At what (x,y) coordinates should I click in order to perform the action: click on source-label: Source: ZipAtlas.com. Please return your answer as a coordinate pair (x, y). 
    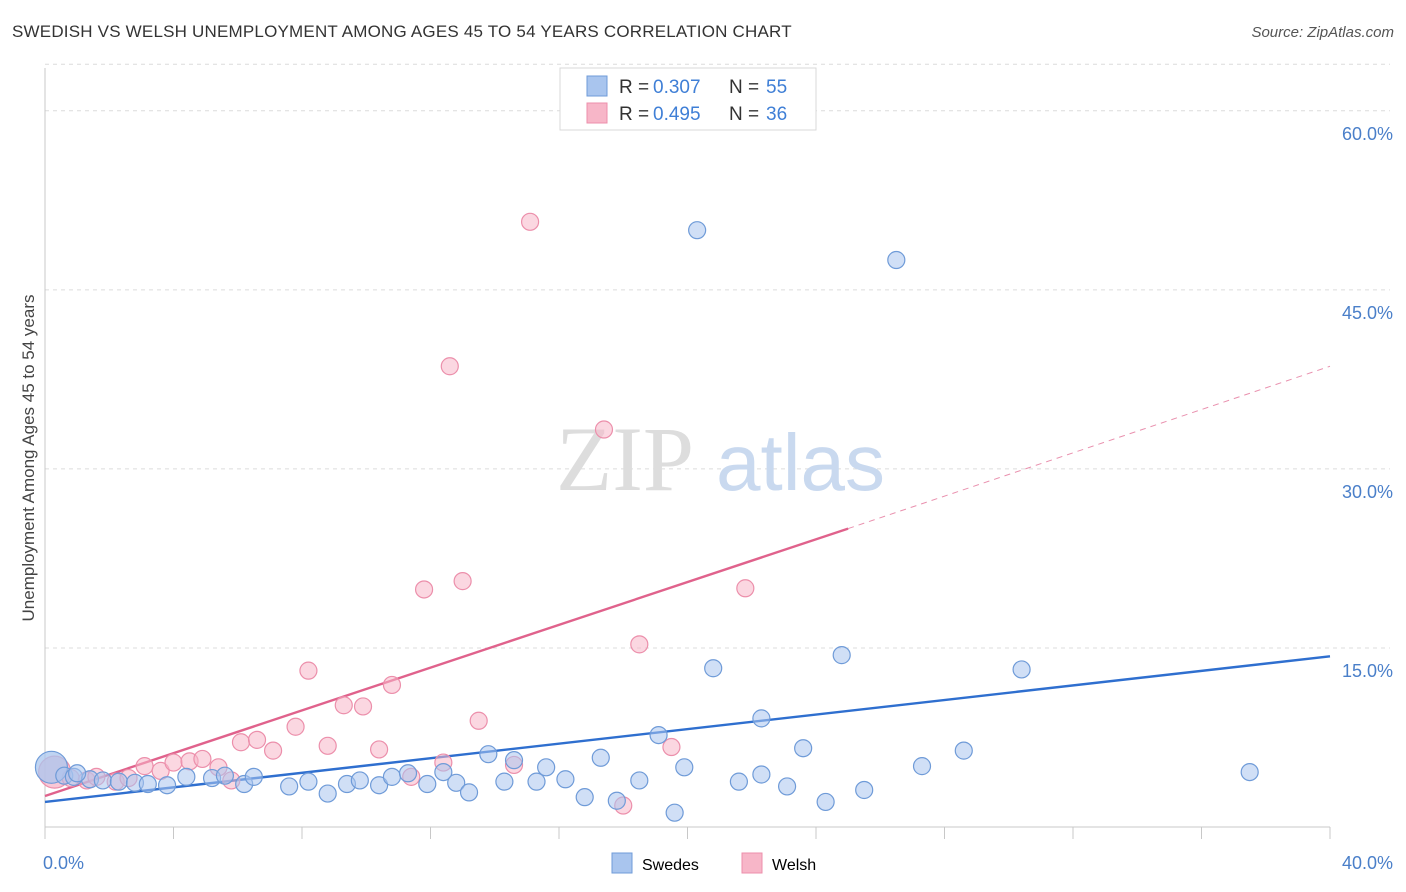
    Looking at the image, I should click on (1322, 32).